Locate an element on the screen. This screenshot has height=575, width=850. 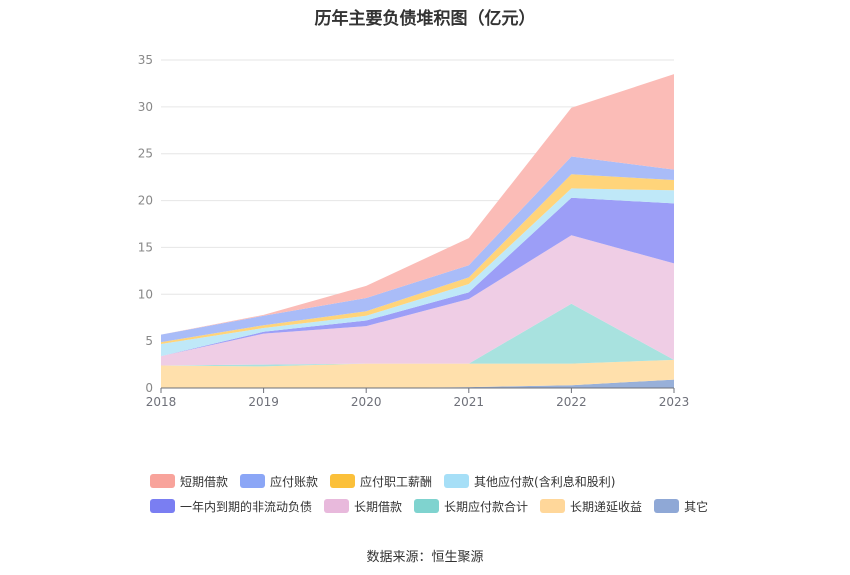
x-tick-label: 2022 is located at coordinates (571, 402).